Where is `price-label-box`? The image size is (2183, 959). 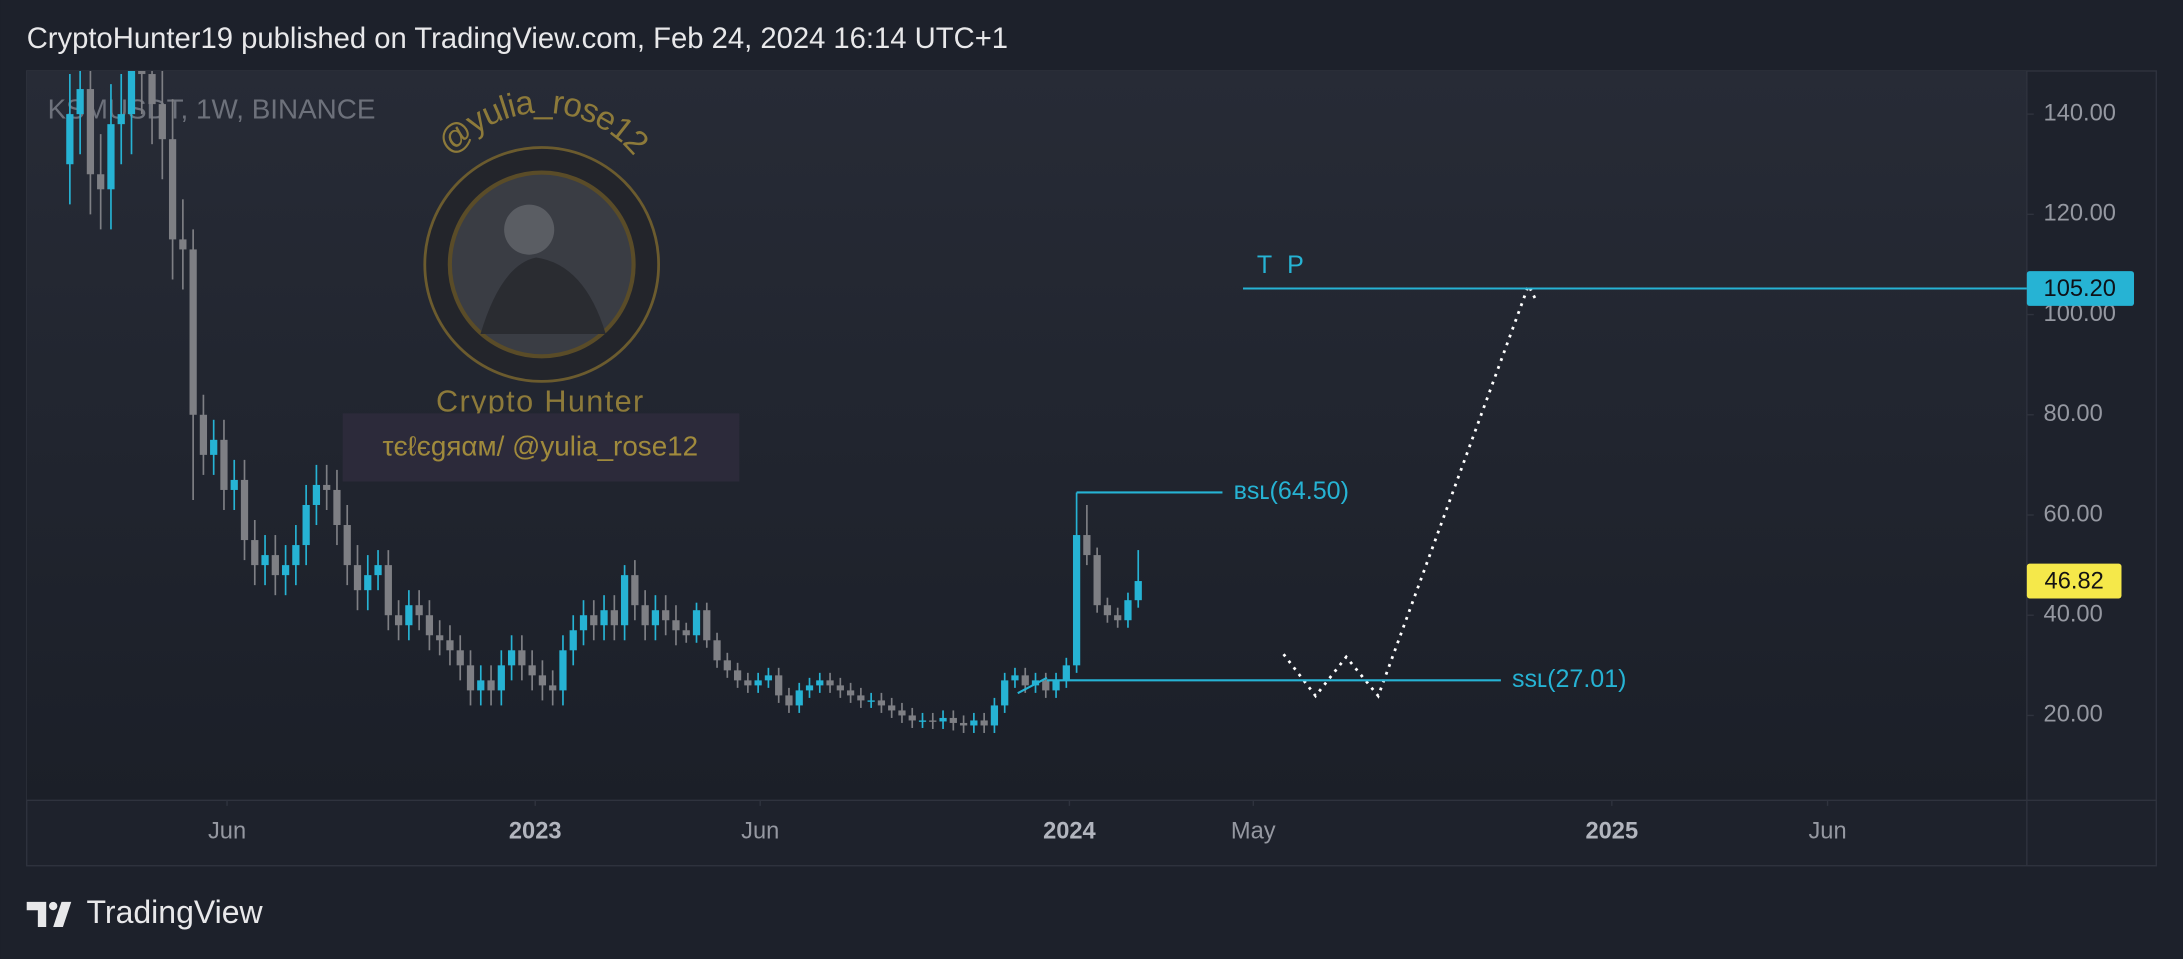
price-label-box is located at coordinates (2080, 288).